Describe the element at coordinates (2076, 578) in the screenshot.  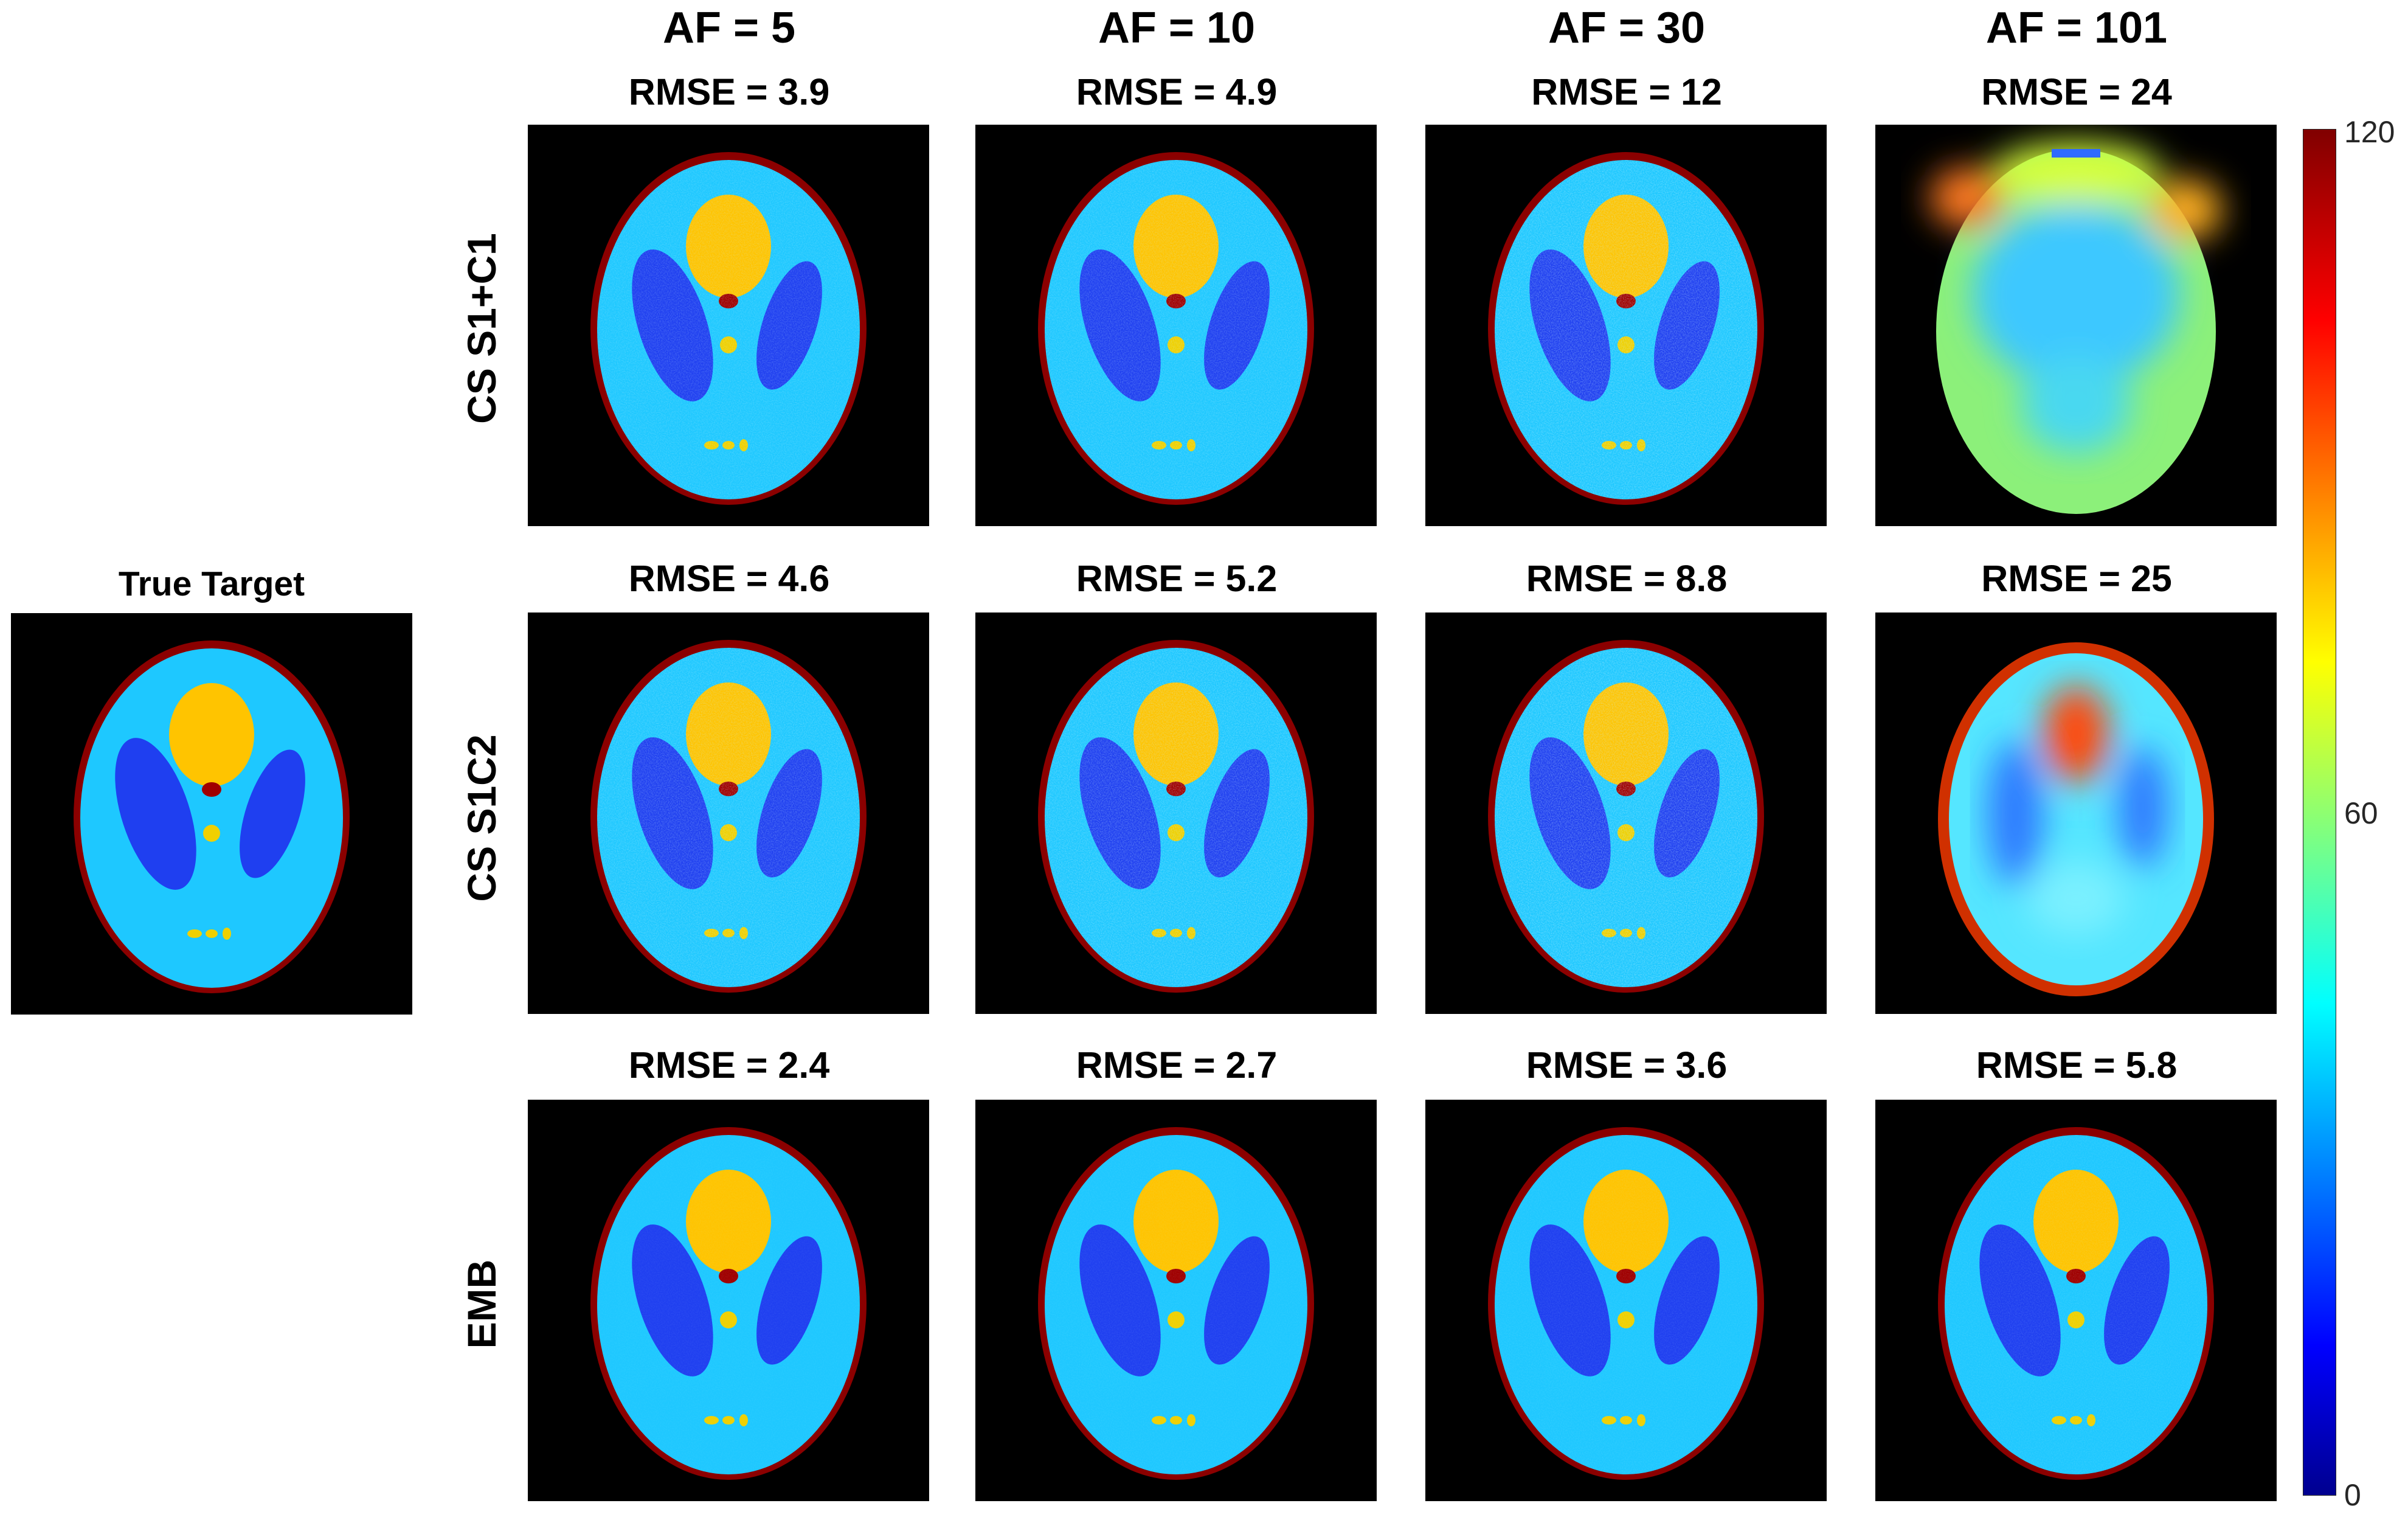
I see `rmse-label: RMSE = 25` at that location.